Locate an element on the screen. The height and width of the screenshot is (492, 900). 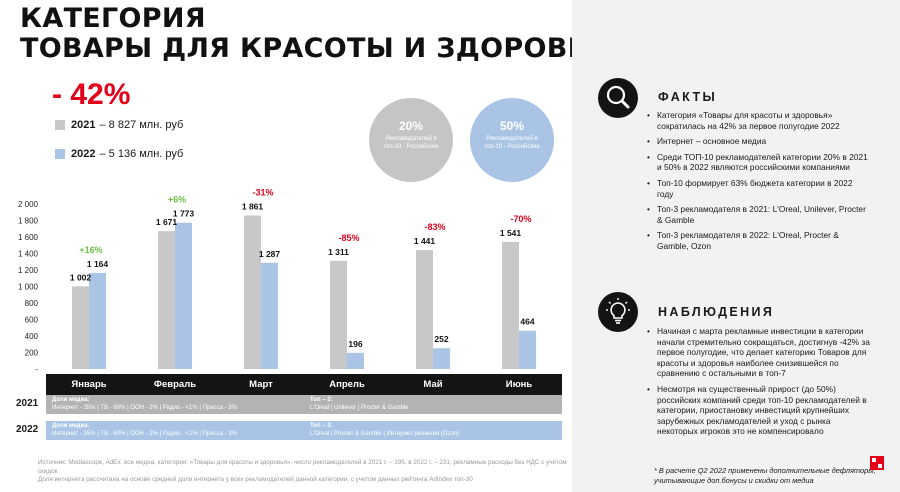
legend-2022: 2022 – 5 136 млн. руб is located at coordinates (119, 154).